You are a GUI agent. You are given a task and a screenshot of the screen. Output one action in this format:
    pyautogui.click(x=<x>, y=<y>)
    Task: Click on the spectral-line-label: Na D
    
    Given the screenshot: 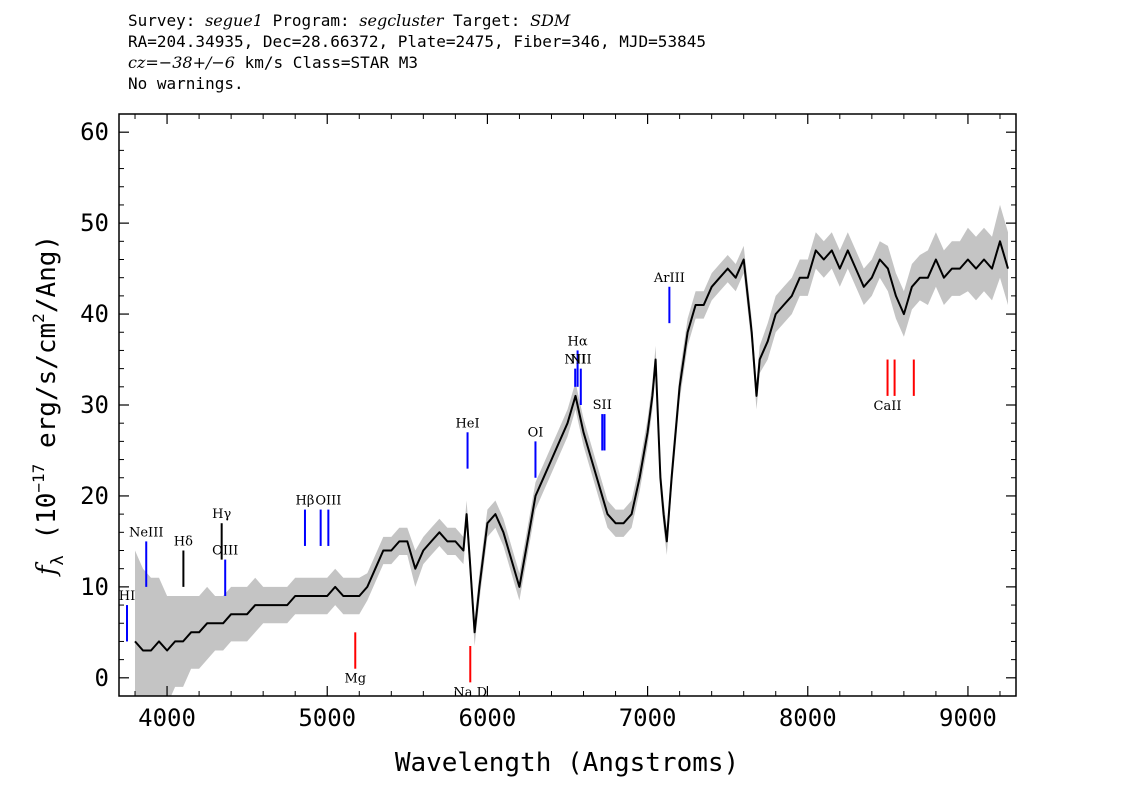 What is the action you would take?
    pyautogui.click(x=470, y=692)
    